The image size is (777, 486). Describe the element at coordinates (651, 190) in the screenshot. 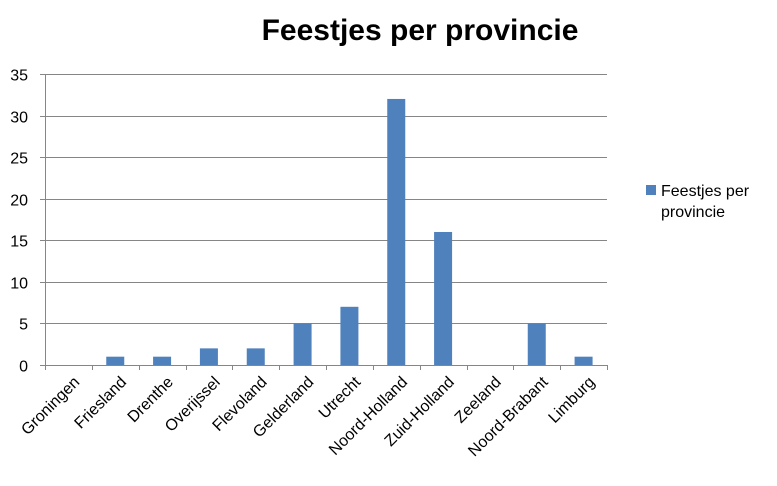

I see `legend-swatch` at that location.